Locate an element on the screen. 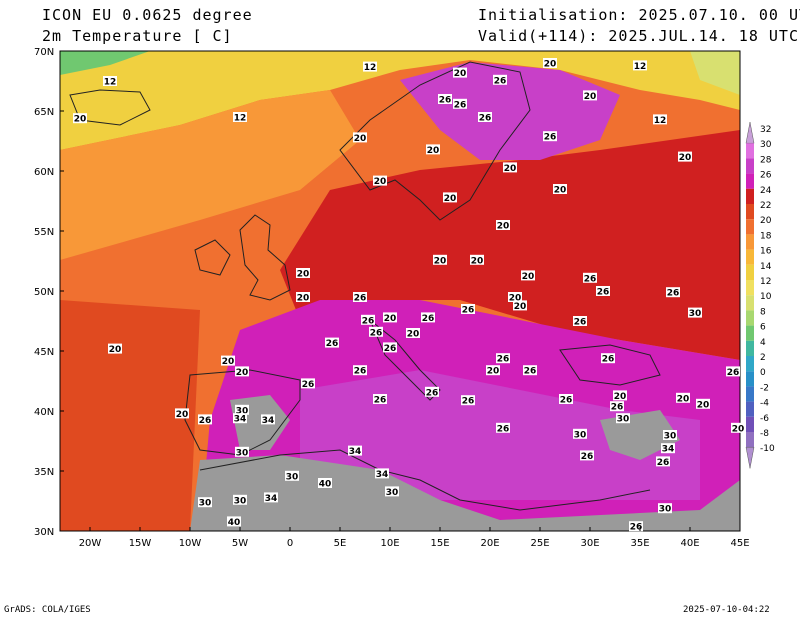 The width and height of the screenshot is (800, 618). colorbar-label: 16 is located at coordinates (766, 252).